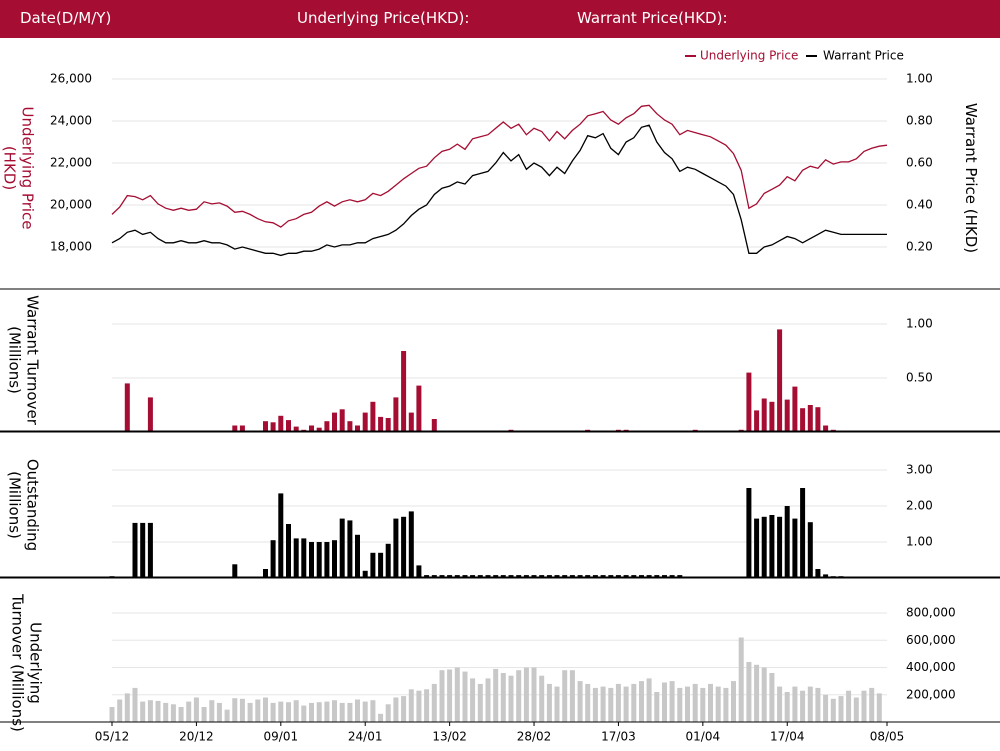 The width and height of the screenshot is (1000, 751). What do you see at coordinates (652, 18) in the screenshot?
I see `warrant-price-label: Warrant Price(HKD):` at bounding box center [652, 18].